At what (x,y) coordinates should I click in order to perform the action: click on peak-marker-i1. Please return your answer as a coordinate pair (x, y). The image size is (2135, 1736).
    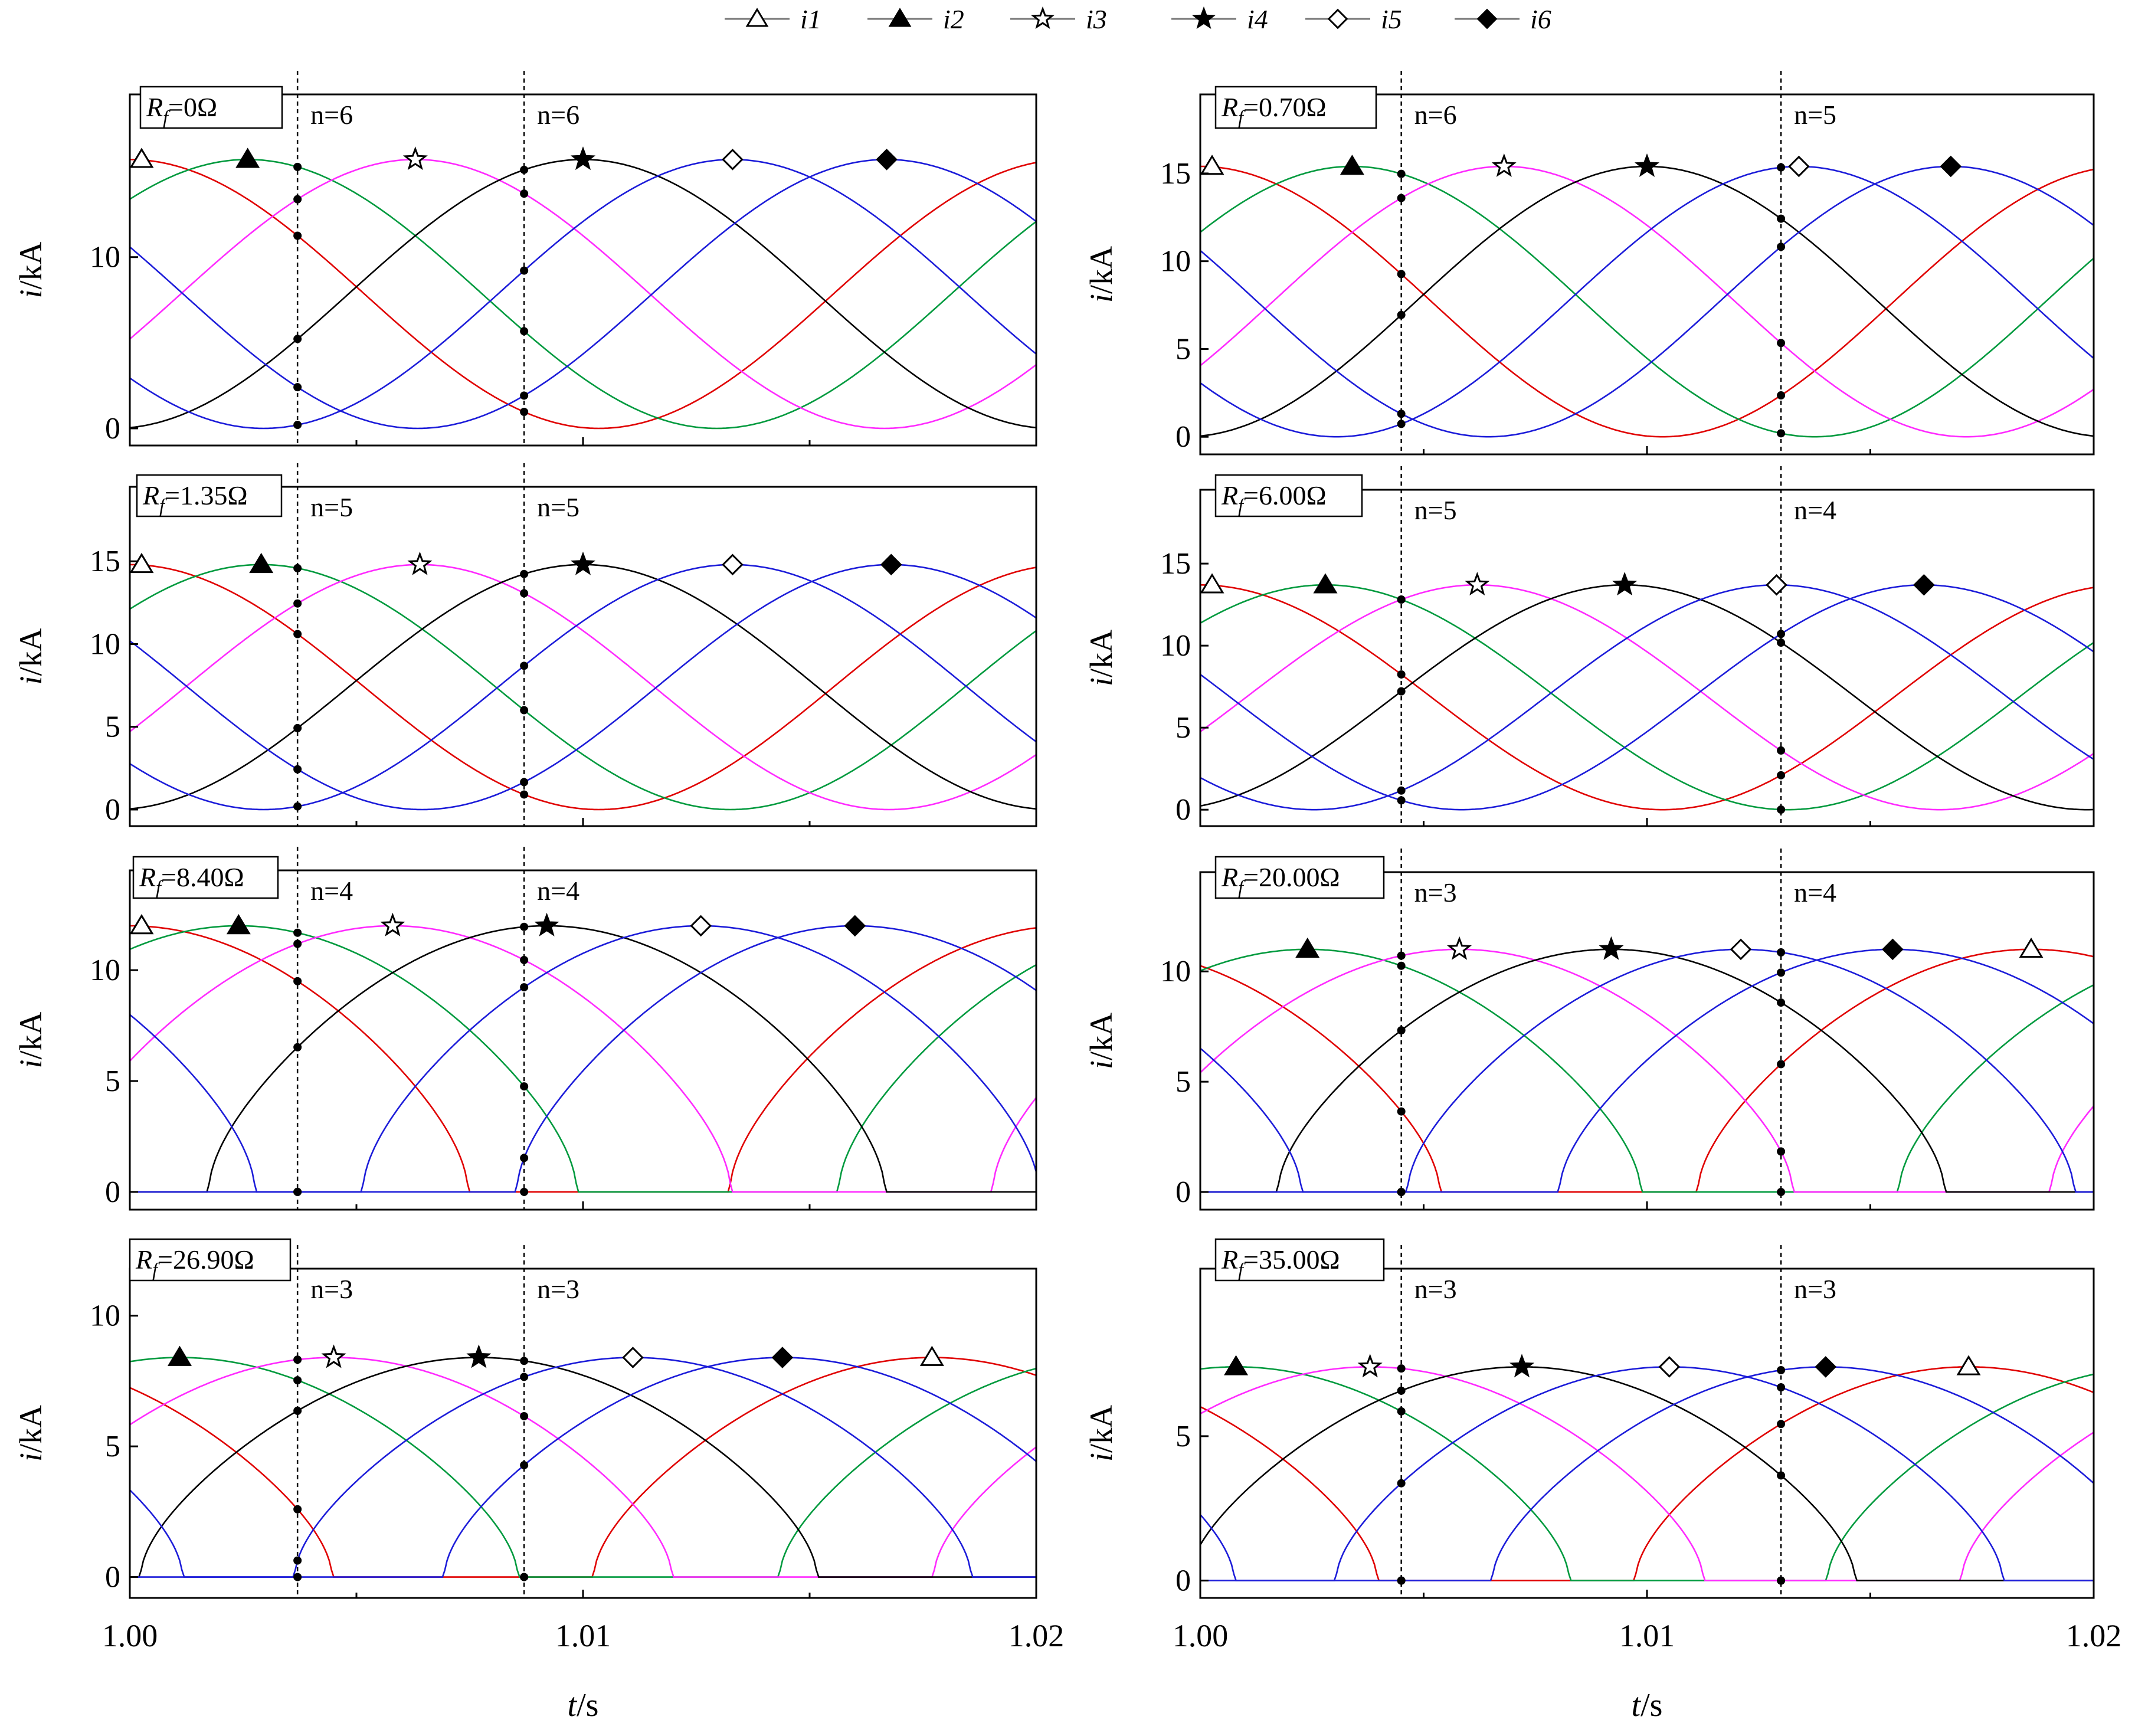
    Looking at the image, I should click on (1212, 583).